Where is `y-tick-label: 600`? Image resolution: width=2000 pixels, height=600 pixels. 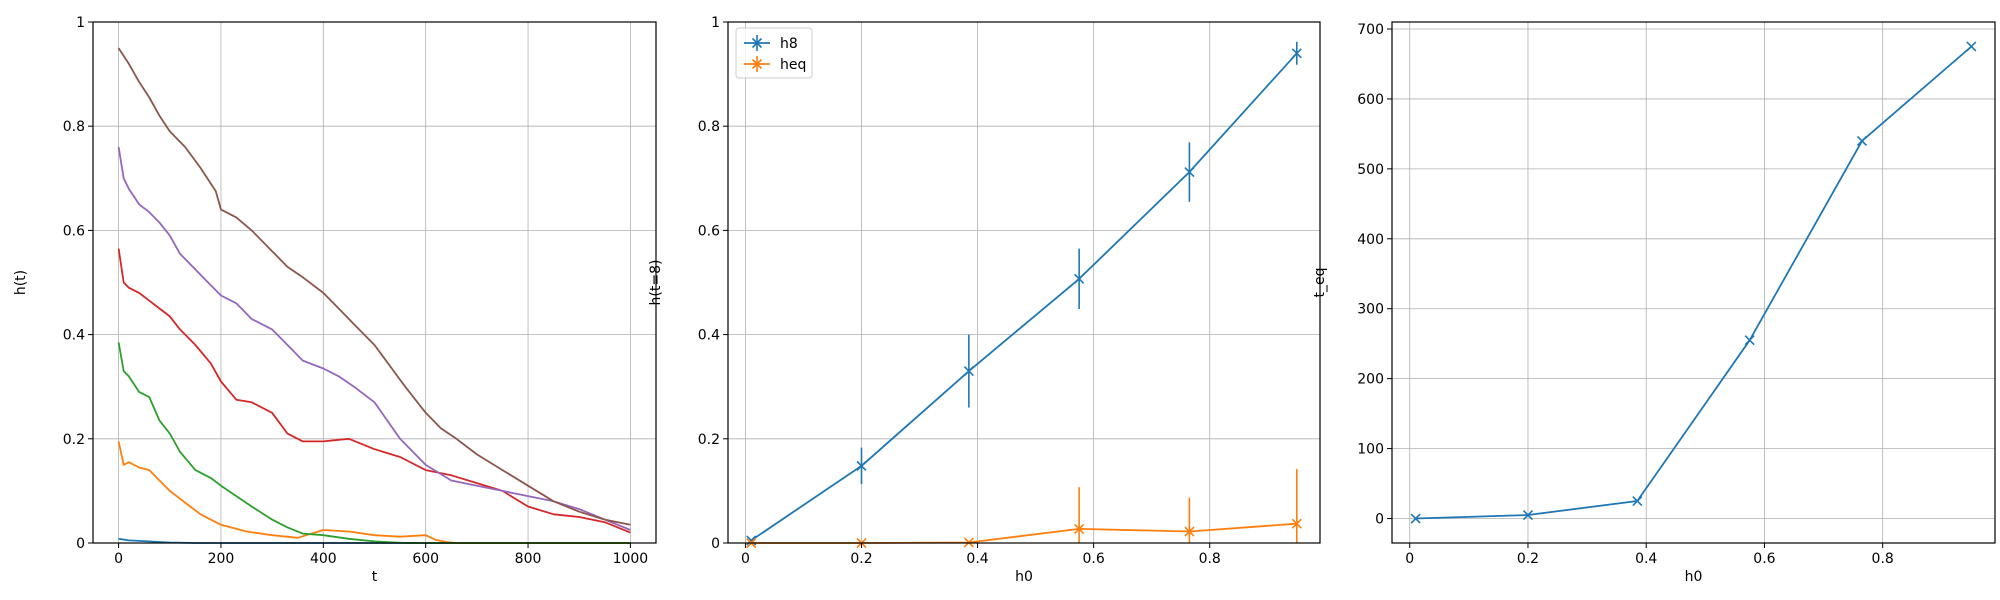 y-tick-label: 600 is located at coordinates (1370, 100).